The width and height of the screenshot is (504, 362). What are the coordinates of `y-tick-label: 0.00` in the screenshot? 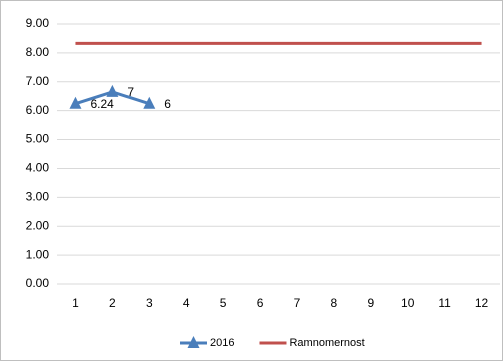 It's located at (38, 283).